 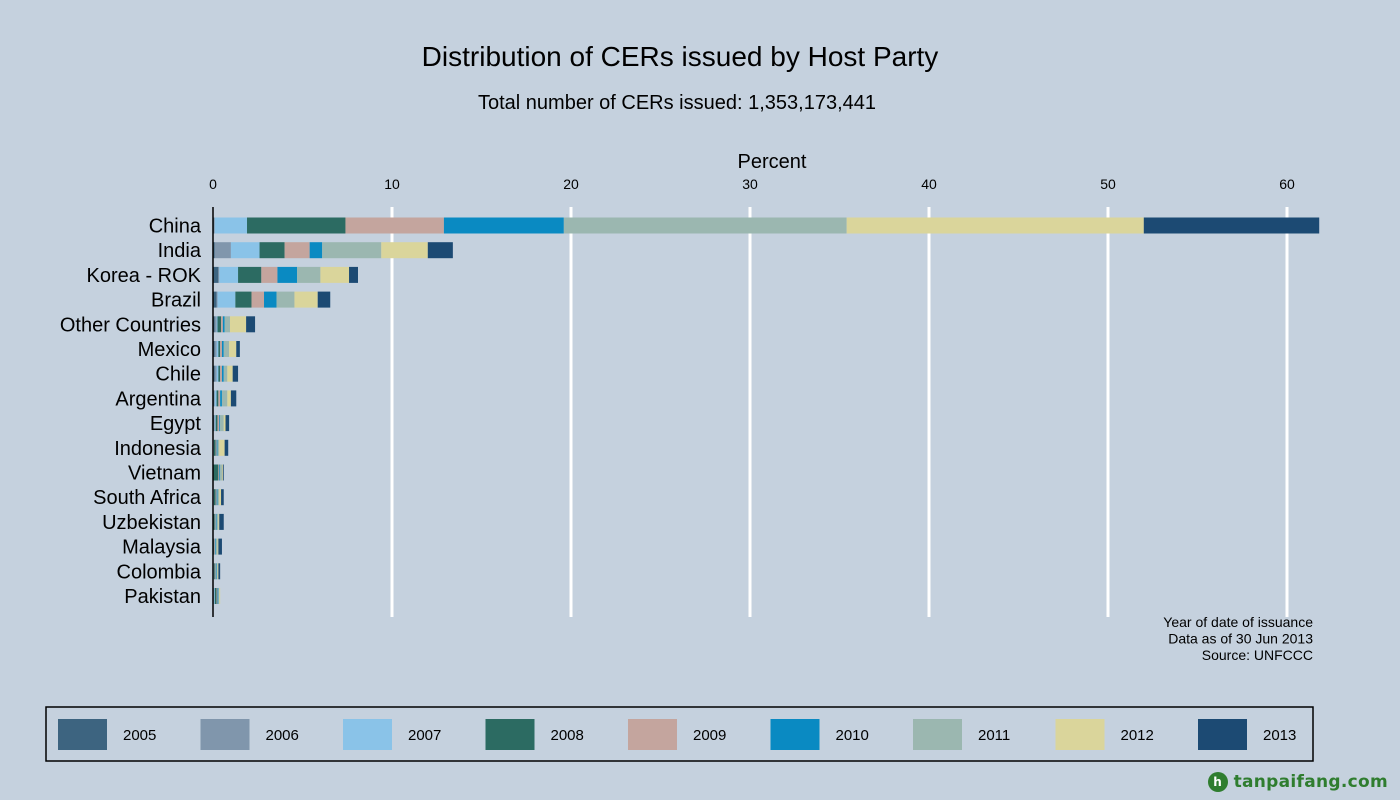 I want to click on watermark: h tanpaifang.com, so click(x=1297, y=782).